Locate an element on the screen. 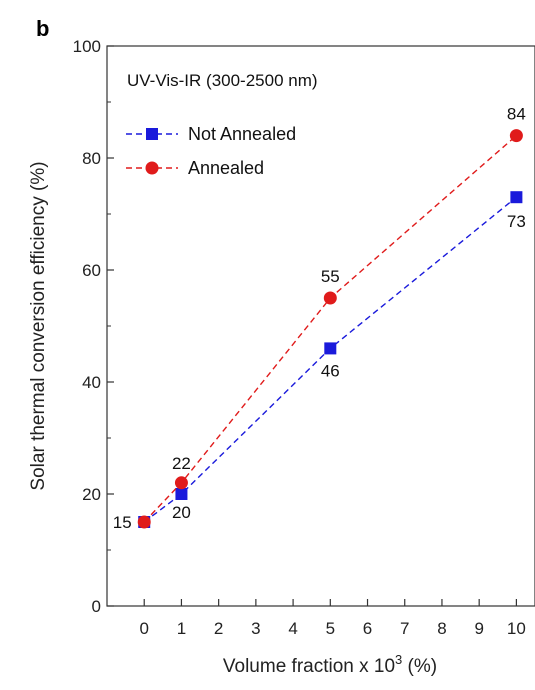 This screenshot has width=535, height=690. y-tick-label-4: 80 is located at coordinates (91, 158).